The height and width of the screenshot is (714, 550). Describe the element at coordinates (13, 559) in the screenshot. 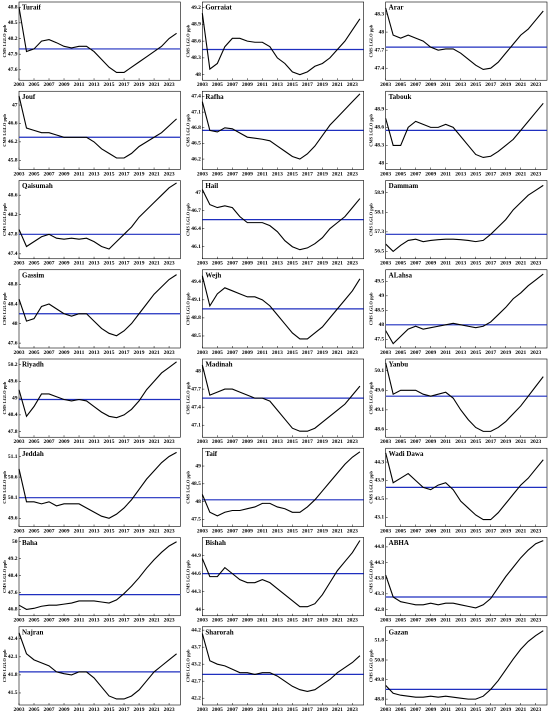

I see `y-tick-label: 49.2` at that location.